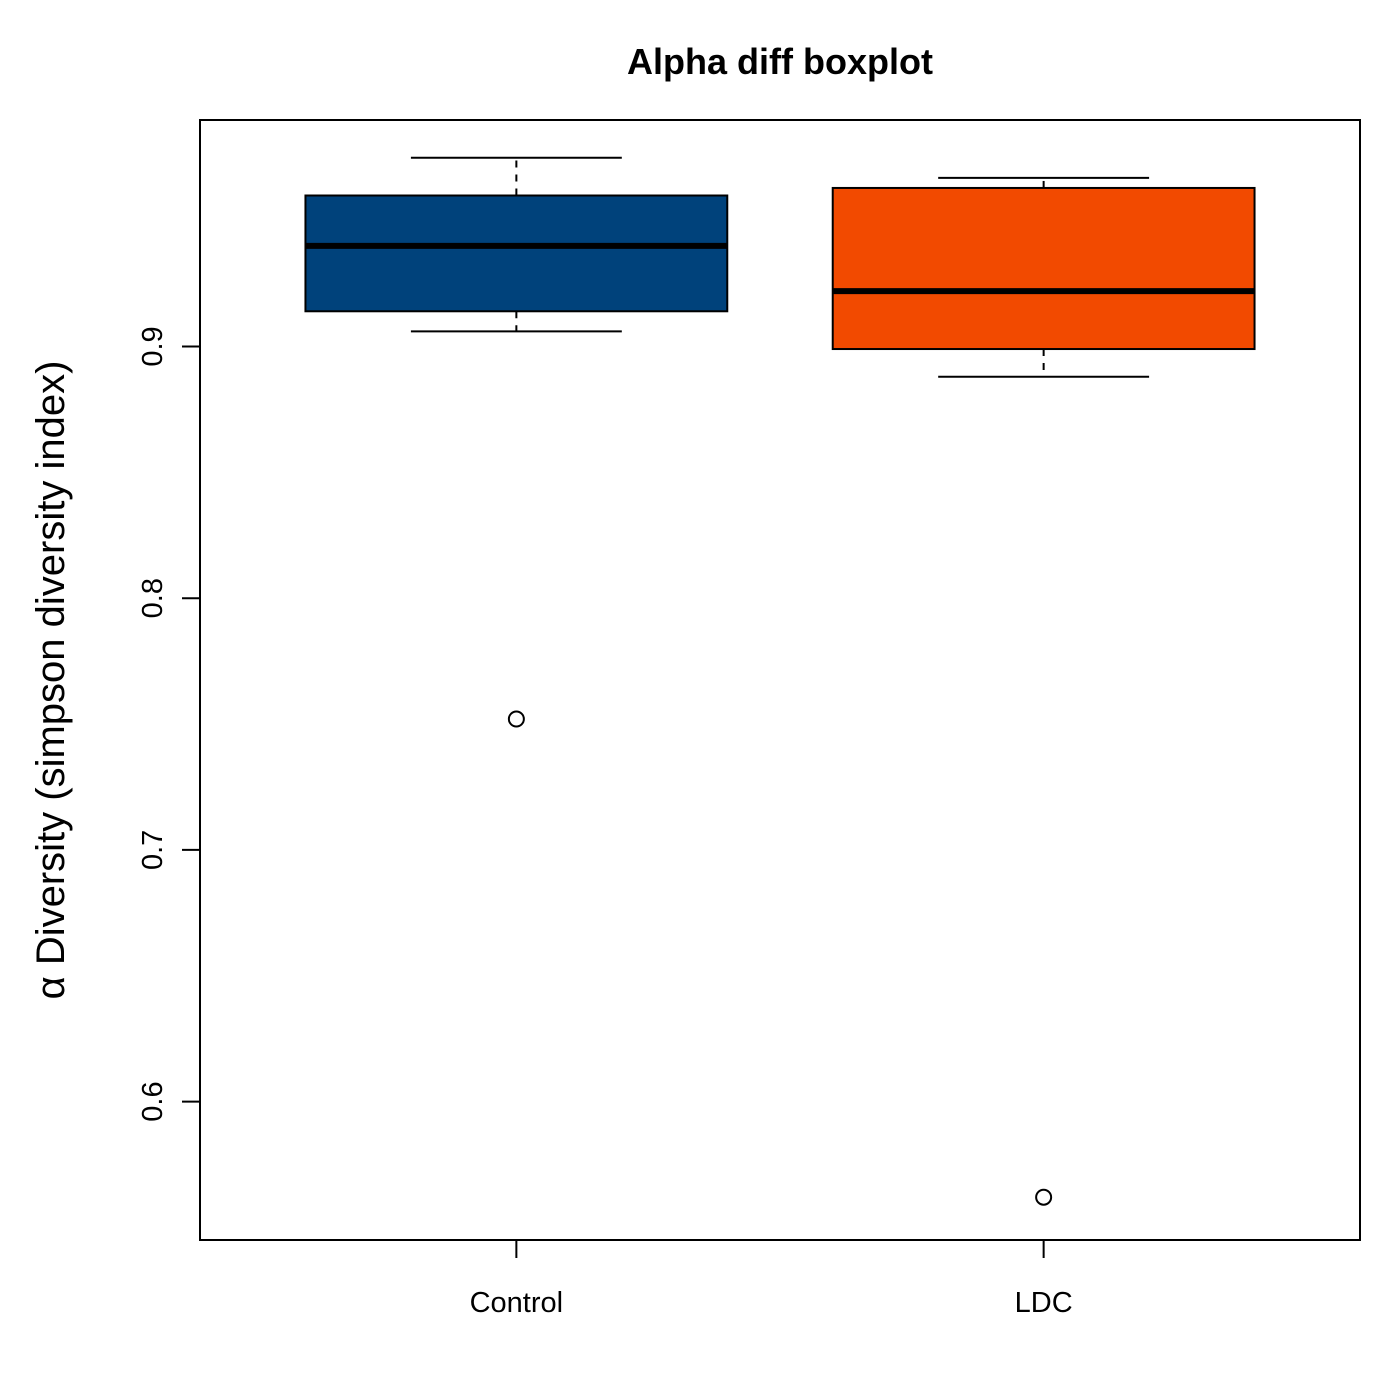 The width and height of the screenshot is (1400, 1400). I want to click on x-tick-label: Control, so click(517, 1303).